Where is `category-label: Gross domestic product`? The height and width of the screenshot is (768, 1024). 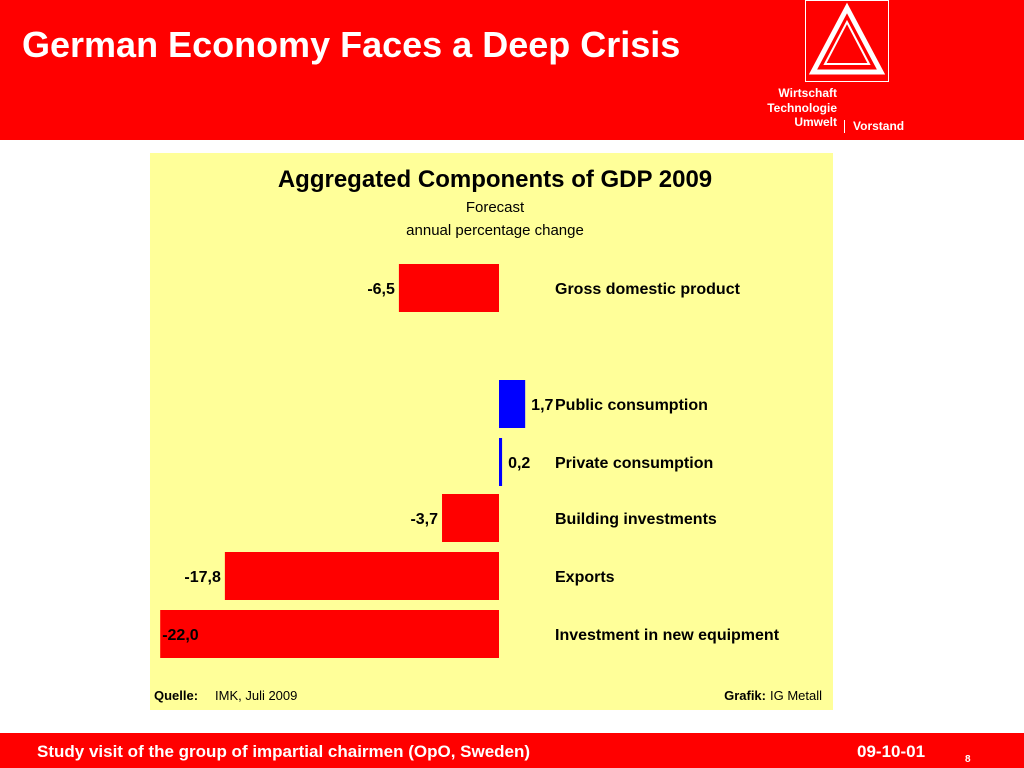 category-label: Gross domestic product is located at coordinates (648, 289).